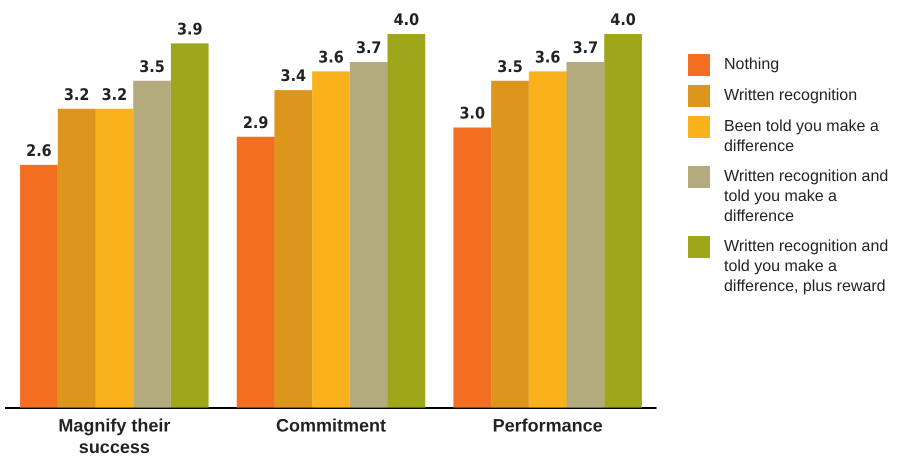 The height and width of the screenshot is (459, 916). Describe the element at coordinates (114, 437) in the screenshot. I see `x-tick-label: Magnify their success` at that location.